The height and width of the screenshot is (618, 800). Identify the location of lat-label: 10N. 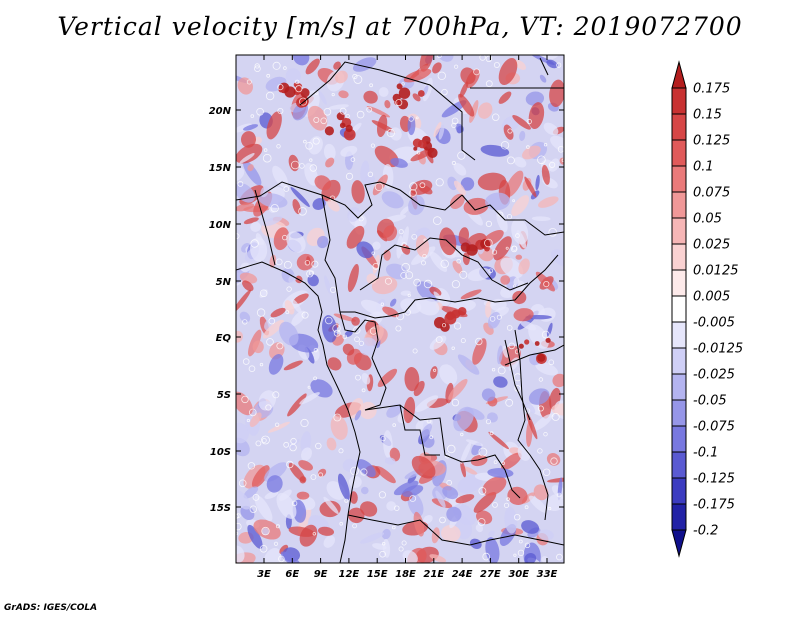
(220, 225).